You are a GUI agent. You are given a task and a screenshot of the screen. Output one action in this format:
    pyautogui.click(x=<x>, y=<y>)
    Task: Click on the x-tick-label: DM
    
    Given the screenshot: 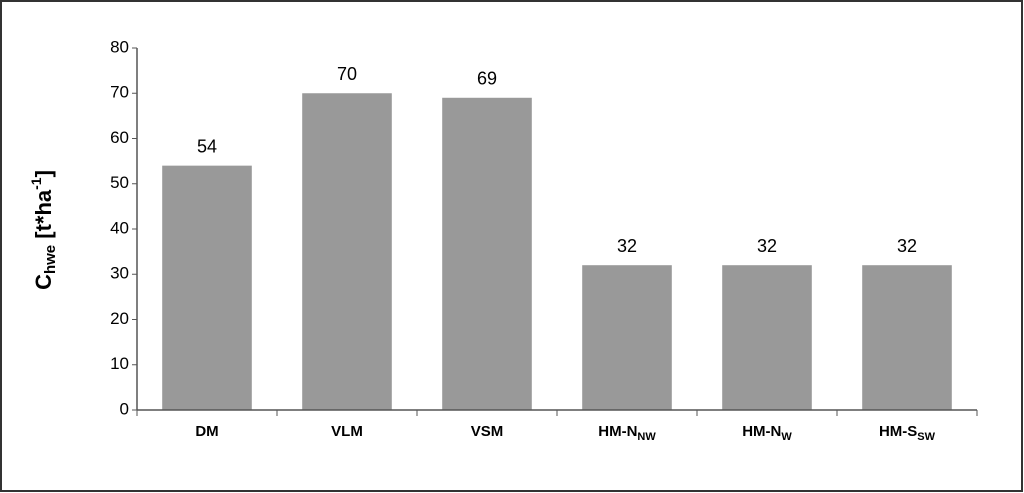 What is the action you would take?
    pyautogui.click(x=206, y=431)
    